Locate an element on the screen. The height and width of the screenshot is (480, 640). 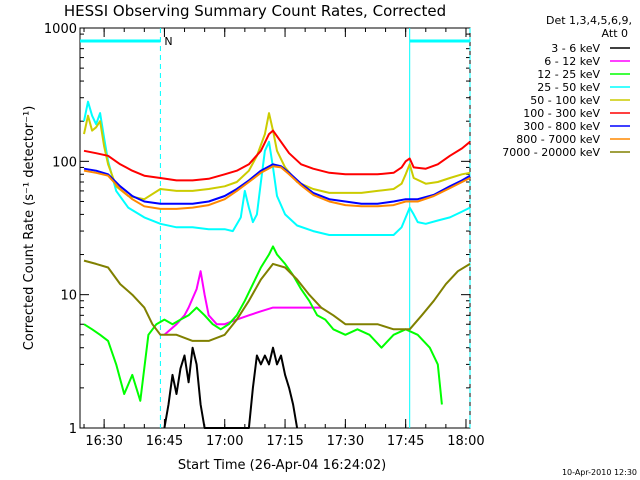
legend-label: 12 - 25 keV is located at coordinates (568, 74).